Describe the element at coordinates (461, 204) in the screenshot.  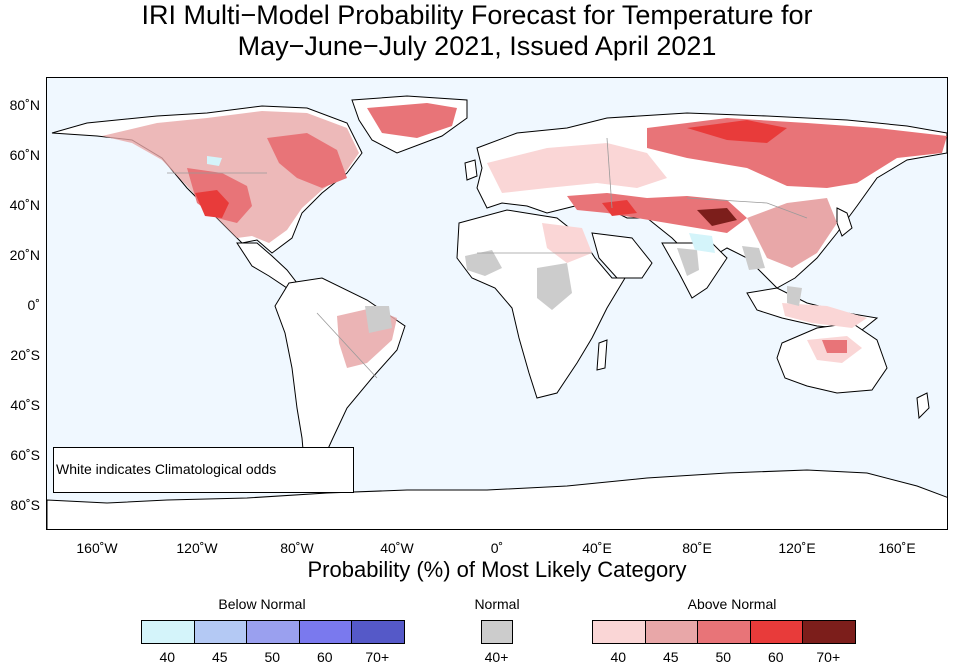
I see `below-normal-shading` at that location.